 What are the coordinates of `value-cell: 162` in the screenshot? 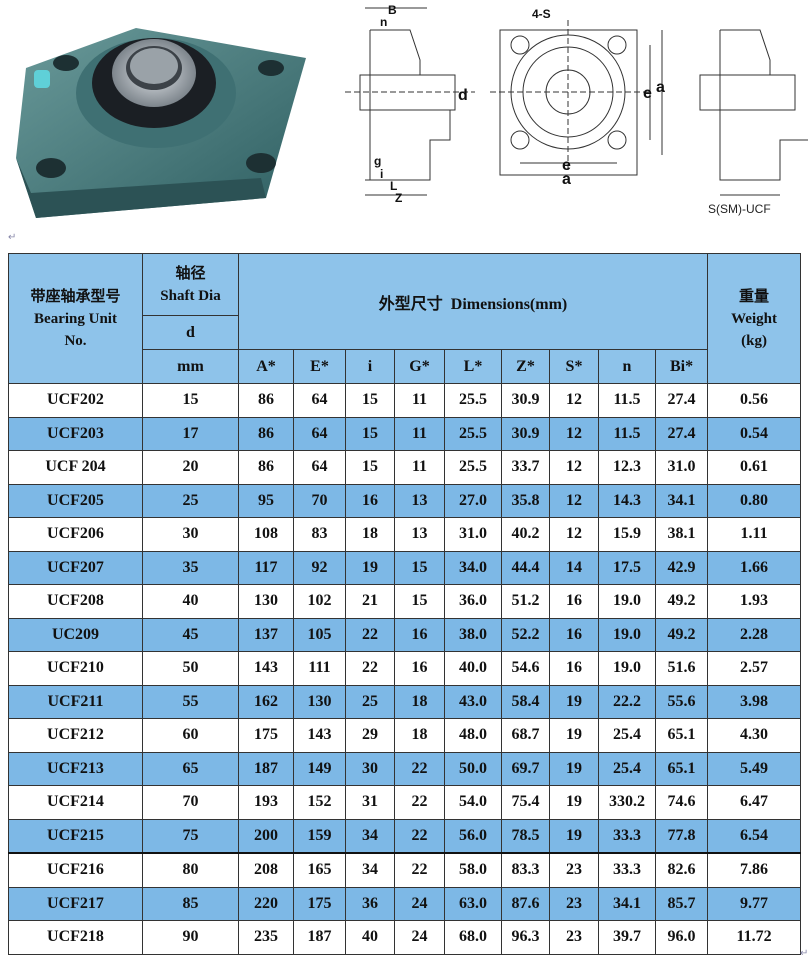 It's located at (266, 701).